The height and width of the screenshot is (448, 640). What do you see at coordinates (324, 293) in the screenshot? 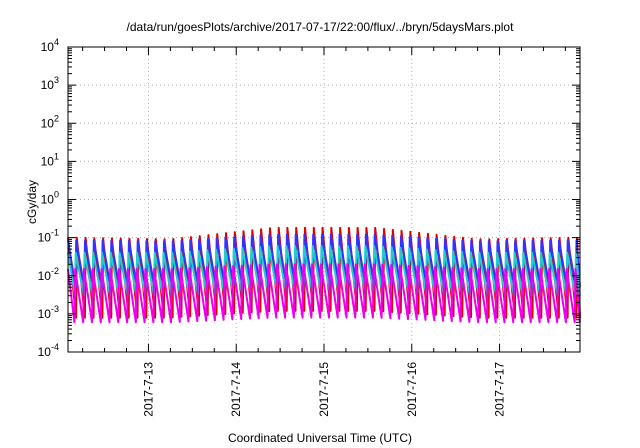
I see `series-line` at bounding box center [324, 293].